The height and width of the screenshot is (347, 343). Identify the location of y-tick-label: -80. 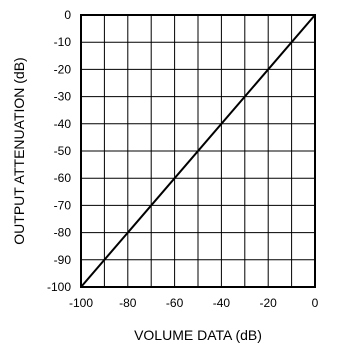
(63, 233).